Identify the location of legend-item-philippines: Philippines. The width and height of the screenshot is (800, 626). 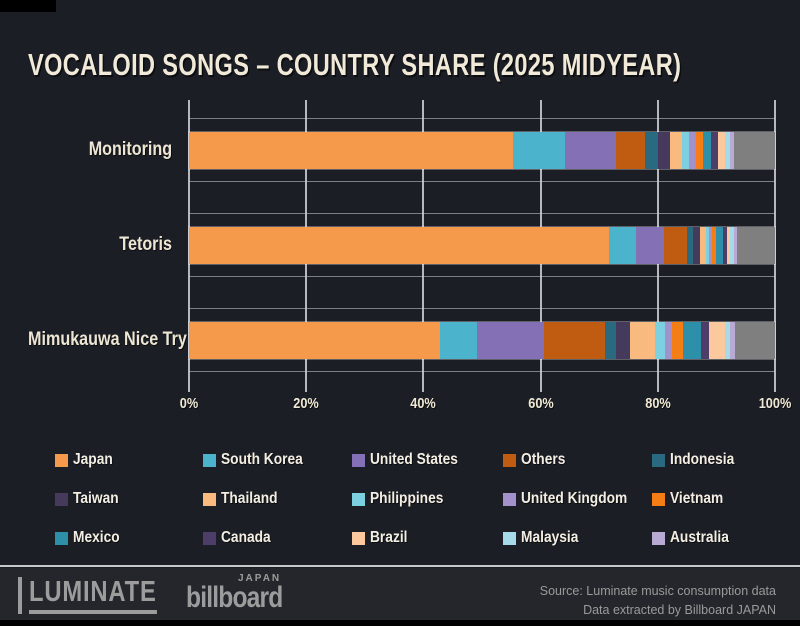
(427, 499).